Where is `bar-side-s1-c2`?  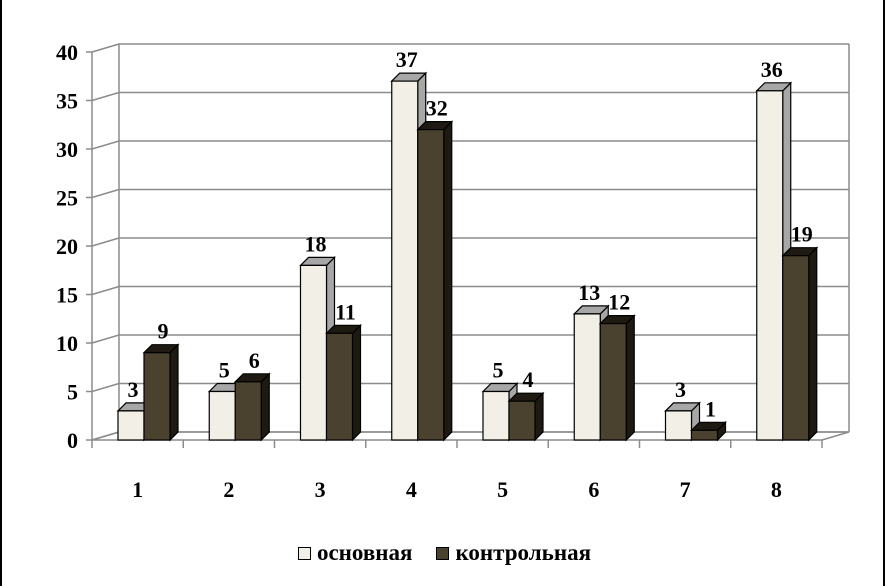
bar-side-s1-c2 is located at coordinates (356, 382).